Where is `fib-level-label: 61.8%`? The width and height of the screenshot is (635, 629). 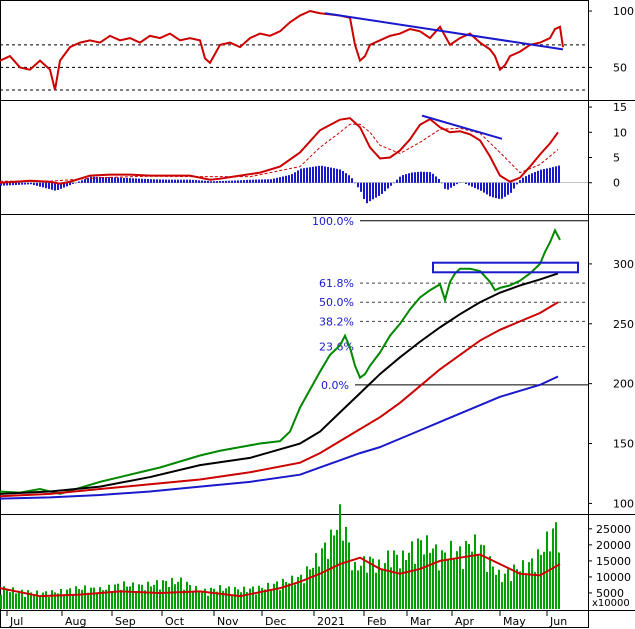
fib-level-label: 61.8% is located at coordinates (336, 283).